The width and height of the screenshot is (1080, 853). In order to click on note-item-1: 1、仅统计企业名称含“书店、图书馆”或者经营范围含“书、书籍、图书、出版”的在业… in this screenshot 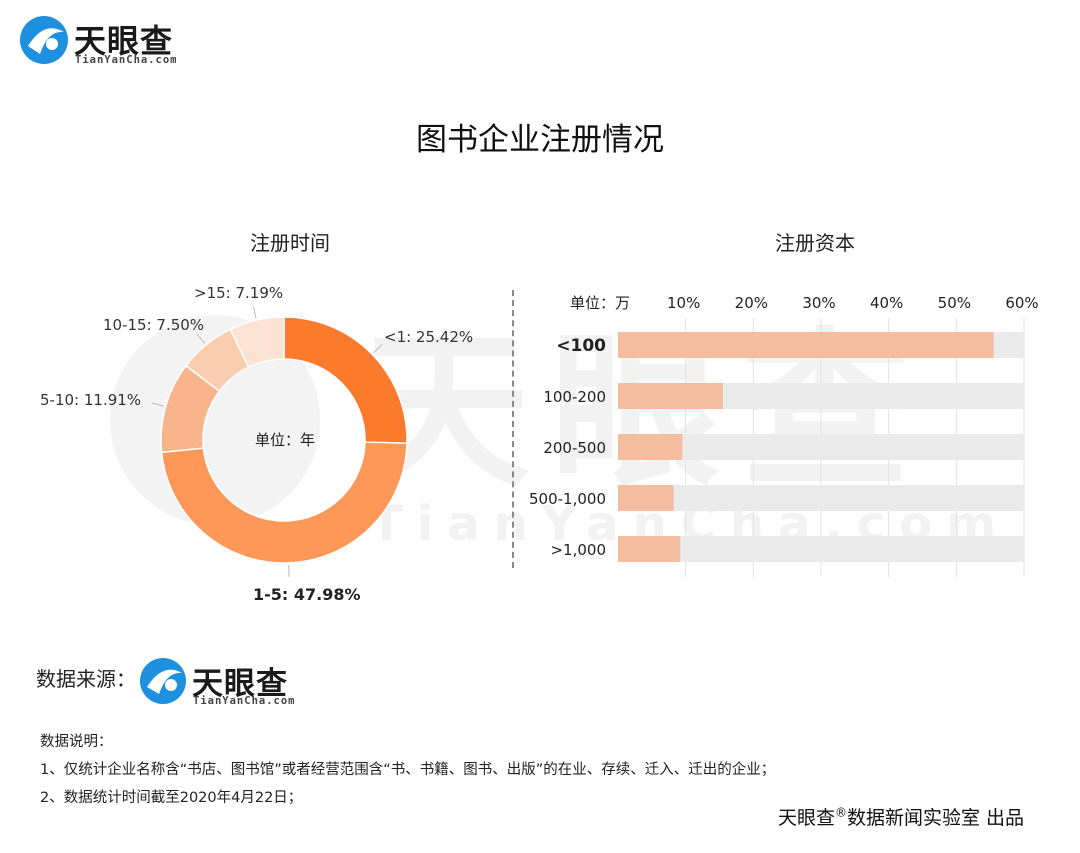, I will do `click(408, 770)`.